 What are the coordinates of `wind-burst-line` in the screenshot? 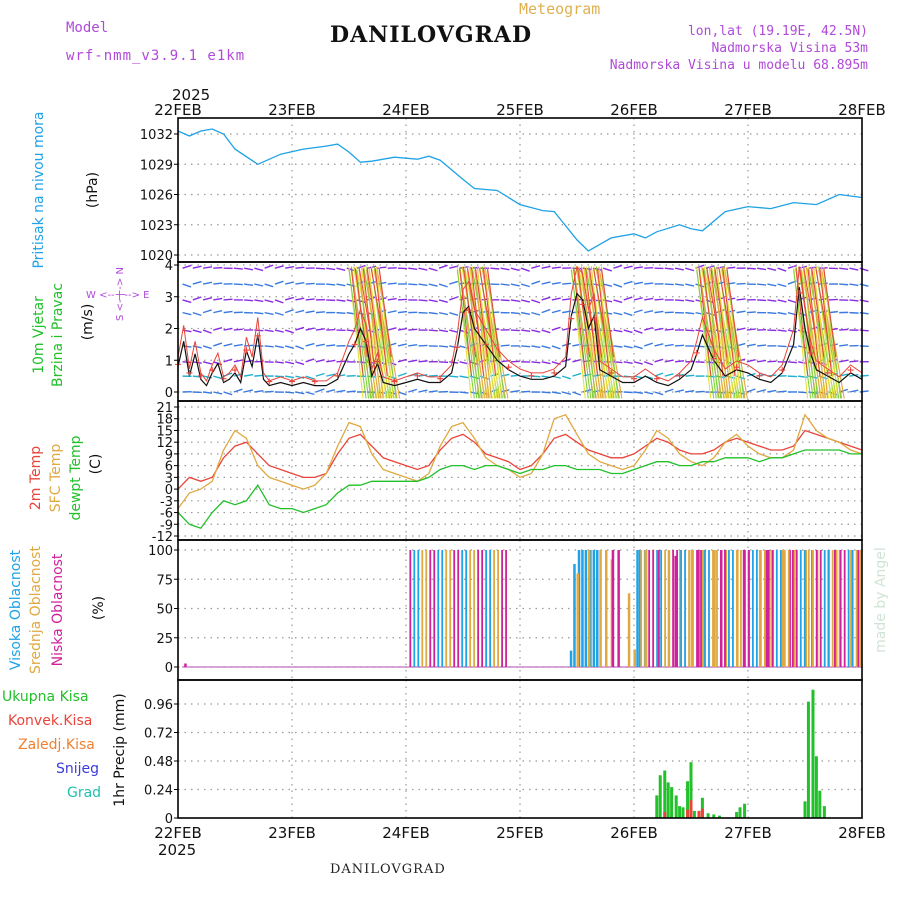 It's located at (599, 334).